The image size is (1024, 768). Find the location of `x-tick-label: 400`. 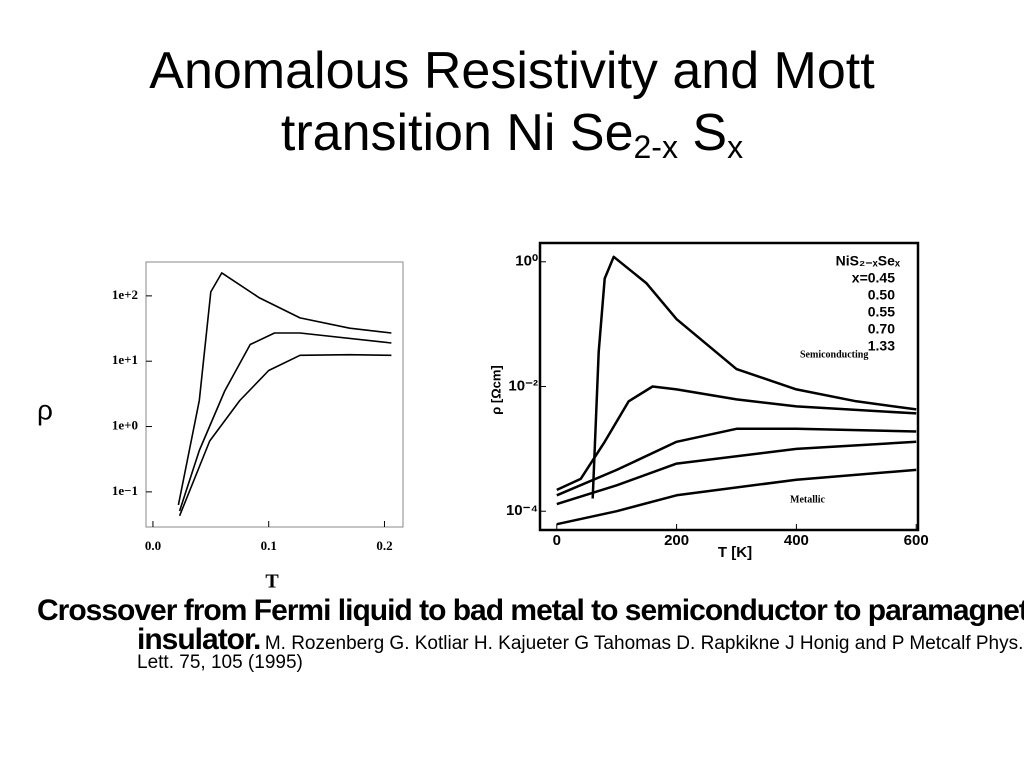

x-tick-label: 400 is located at coordinates (796, 540).